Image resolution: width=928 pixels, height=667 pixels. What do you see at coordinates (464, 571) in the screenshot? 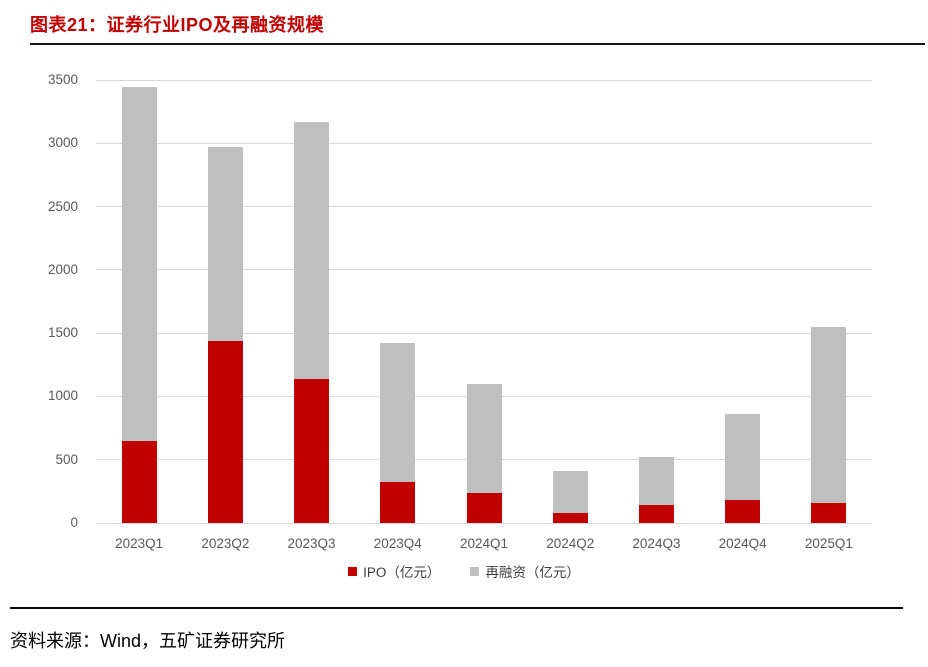
I see `legend: IPO（亿元） 再融资（亿元）` at bounding box center [464, 571].